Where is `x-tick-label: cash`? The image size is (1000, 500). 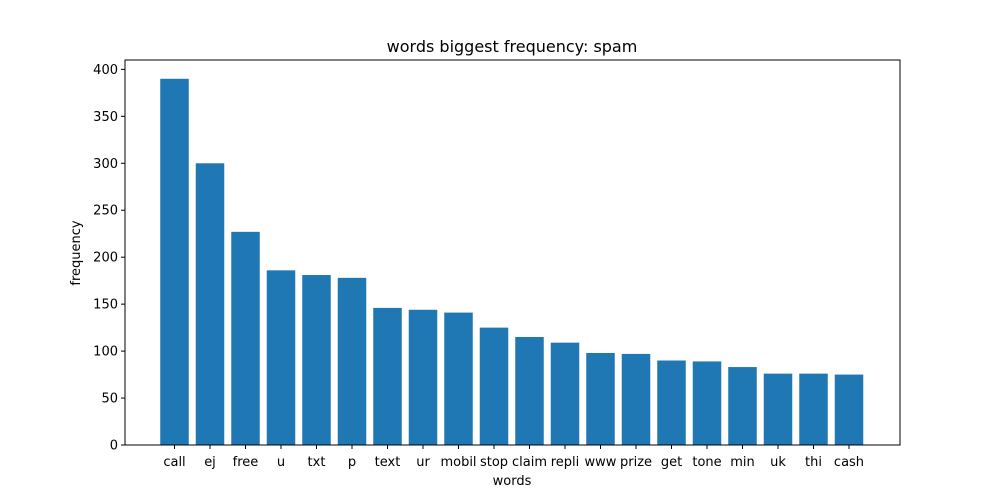
x-tick-label: cash is located at coordinates (849, 462).